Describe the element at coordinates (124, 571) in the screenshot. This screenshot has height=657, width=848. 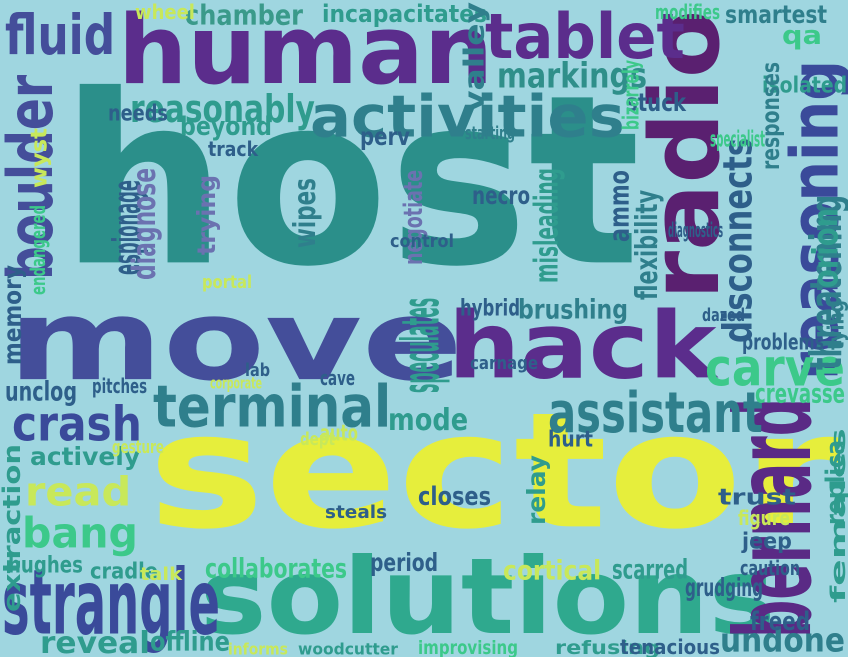
I see `word-cradle: cradle` at that location.